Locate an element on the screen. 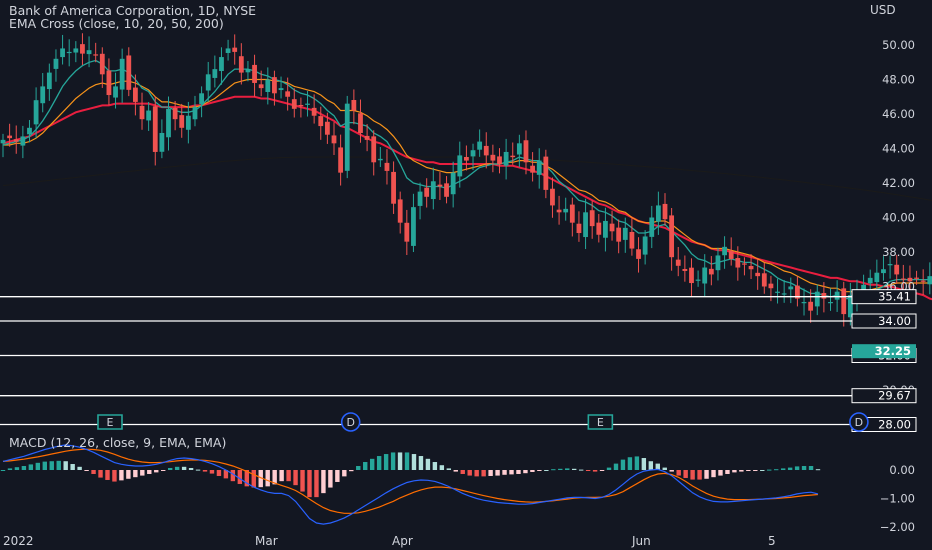 This screenshot has height=550, width=932. macd-histogram is located at coordinates (410, 475).